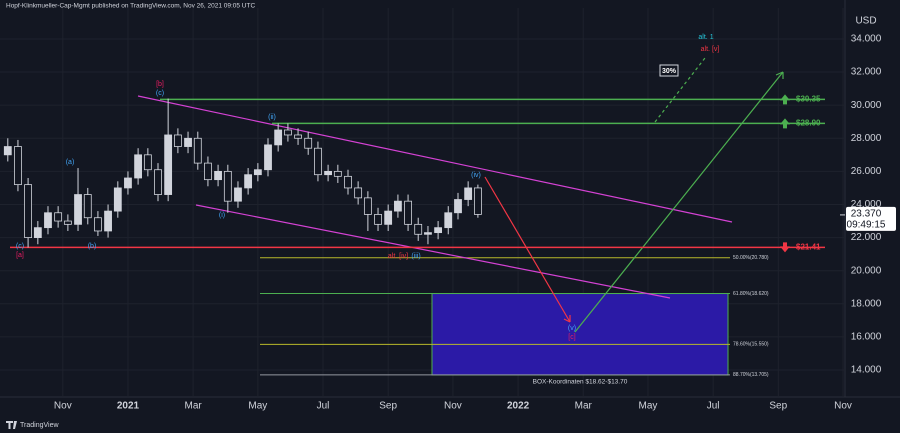  I want to click on wave-label: (iii), so click(415, 256).